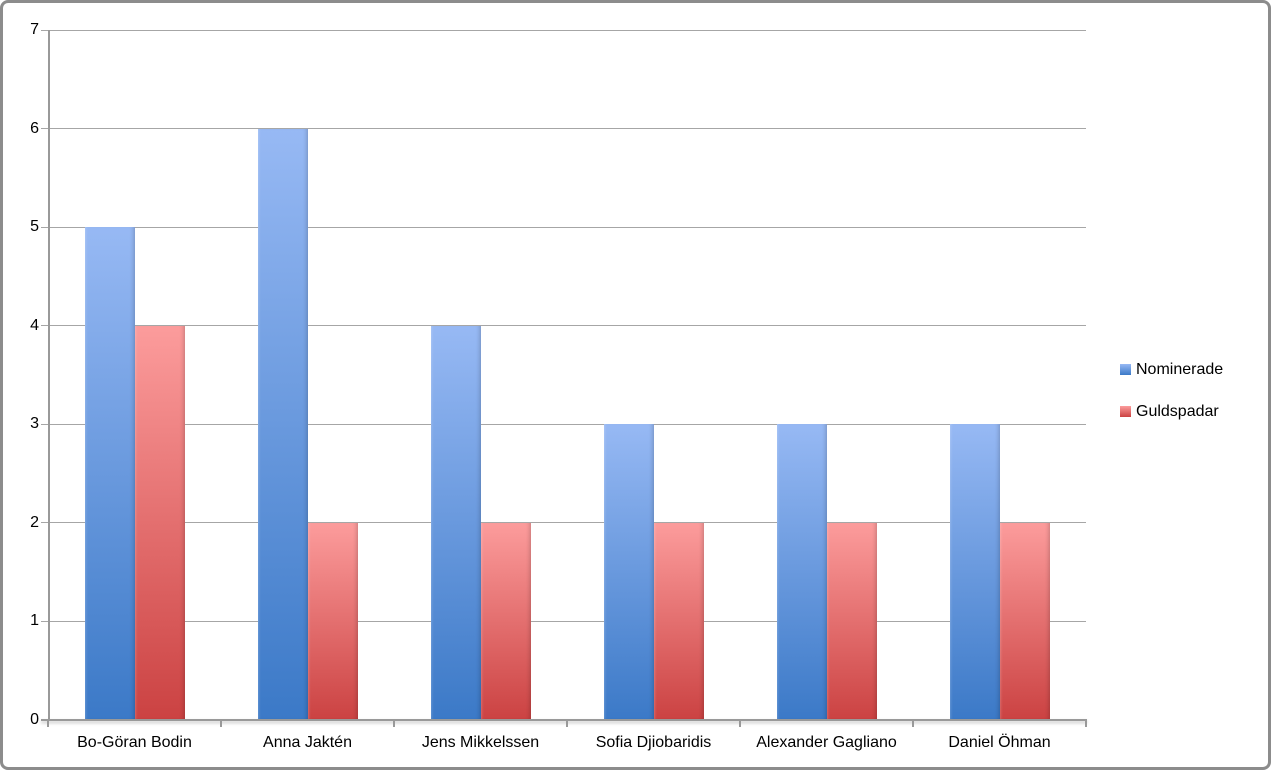 Image resolution: width=1271 pixels, height=770 pixels. Describe the element at coordinates (34, 128) in the screenshot. I see `y-axis-label-6: 6` at that location.